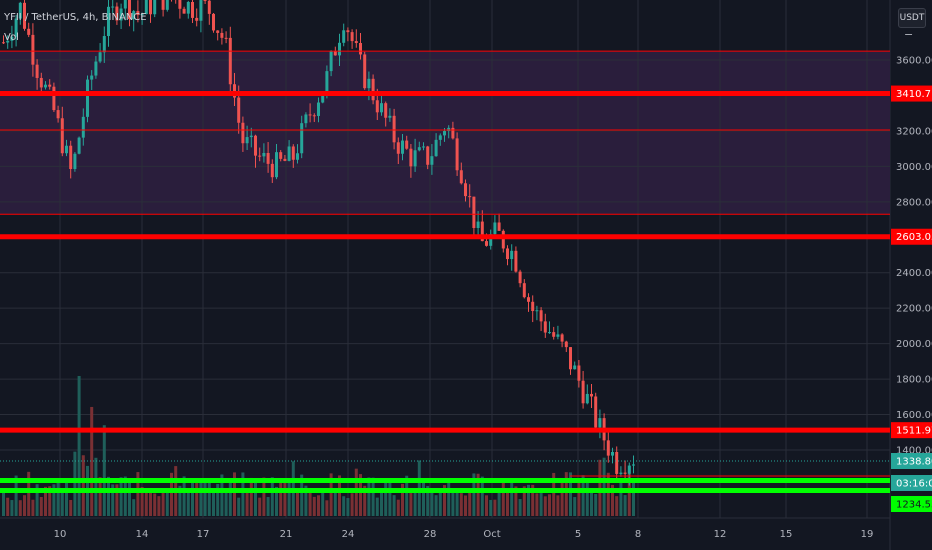 The image size is (932, 550). Describe the element at coordinates (914, 309) in the screenshot. I see `y-tick-label: 2200.00` at that location.